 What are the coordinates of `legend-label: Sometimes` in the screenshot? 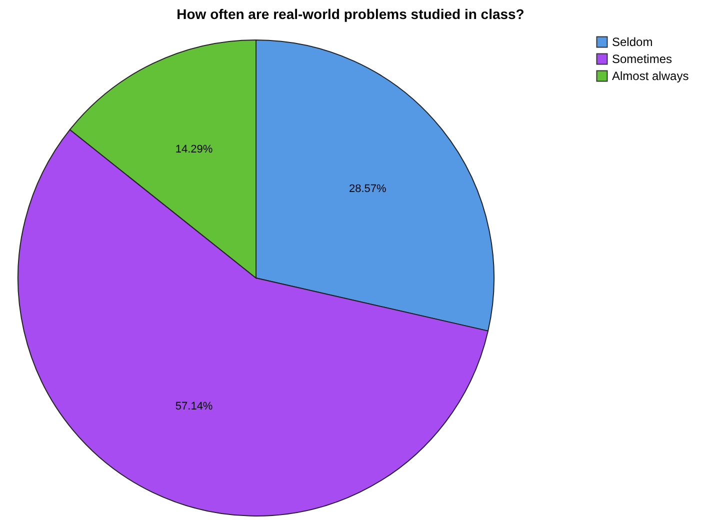 It's located at (642, 59).